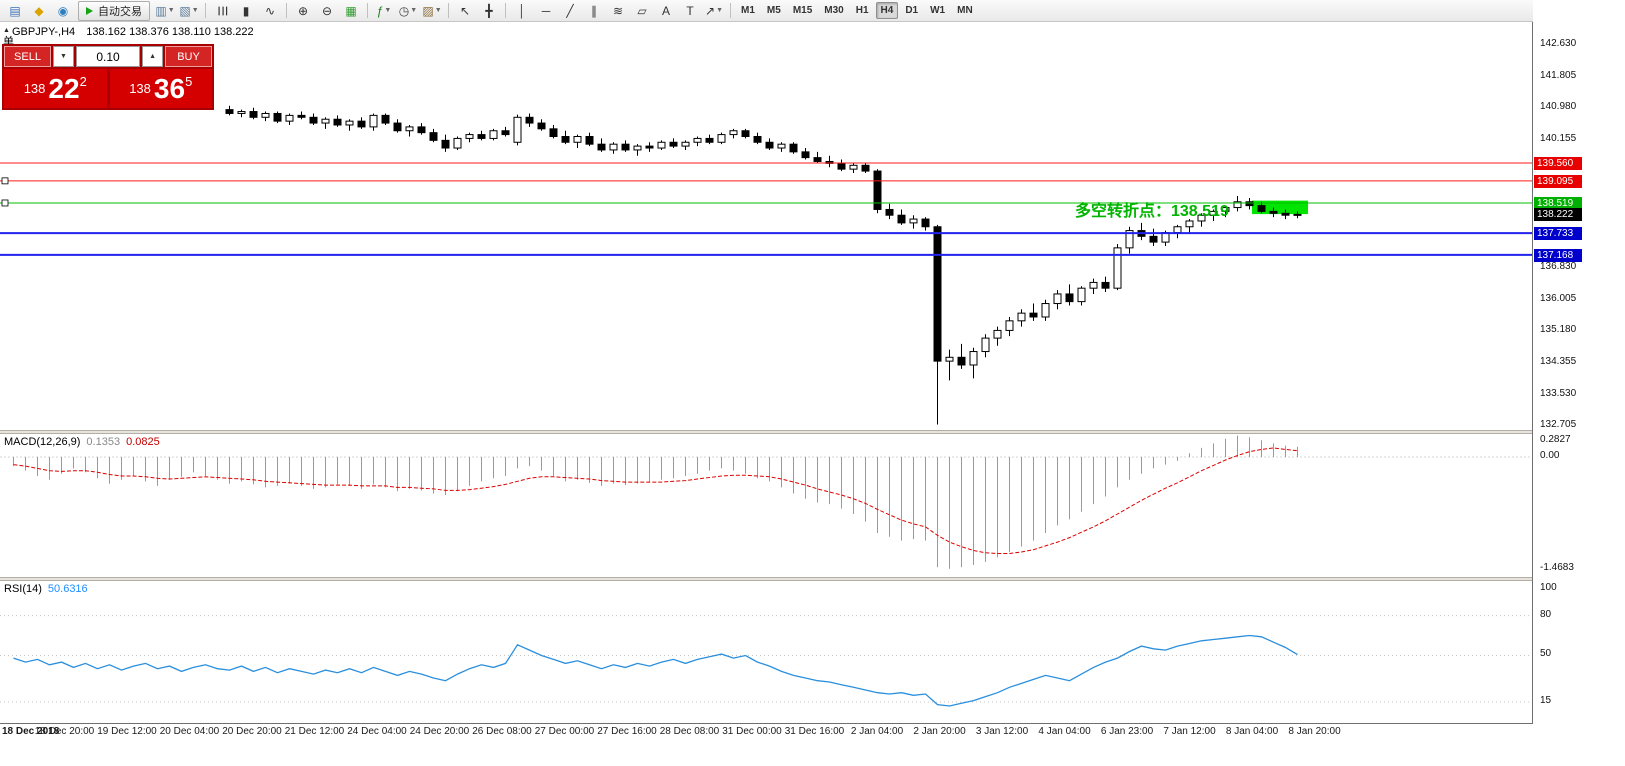  What do you see at coordinates (67, 589) in the screenshot?
I see `rsi-value: 50.6316` at bounding box center [67, 589].